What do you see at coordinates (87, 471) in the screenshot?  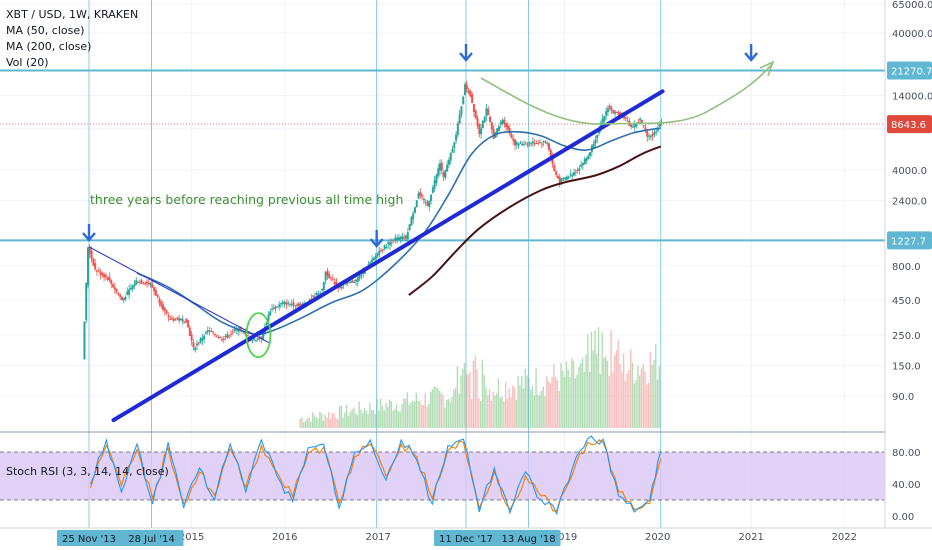 I see `stoch-rsi-label: Stoch RSI (3, 3, 14, 14, close)` at bounding box center [87, 471].